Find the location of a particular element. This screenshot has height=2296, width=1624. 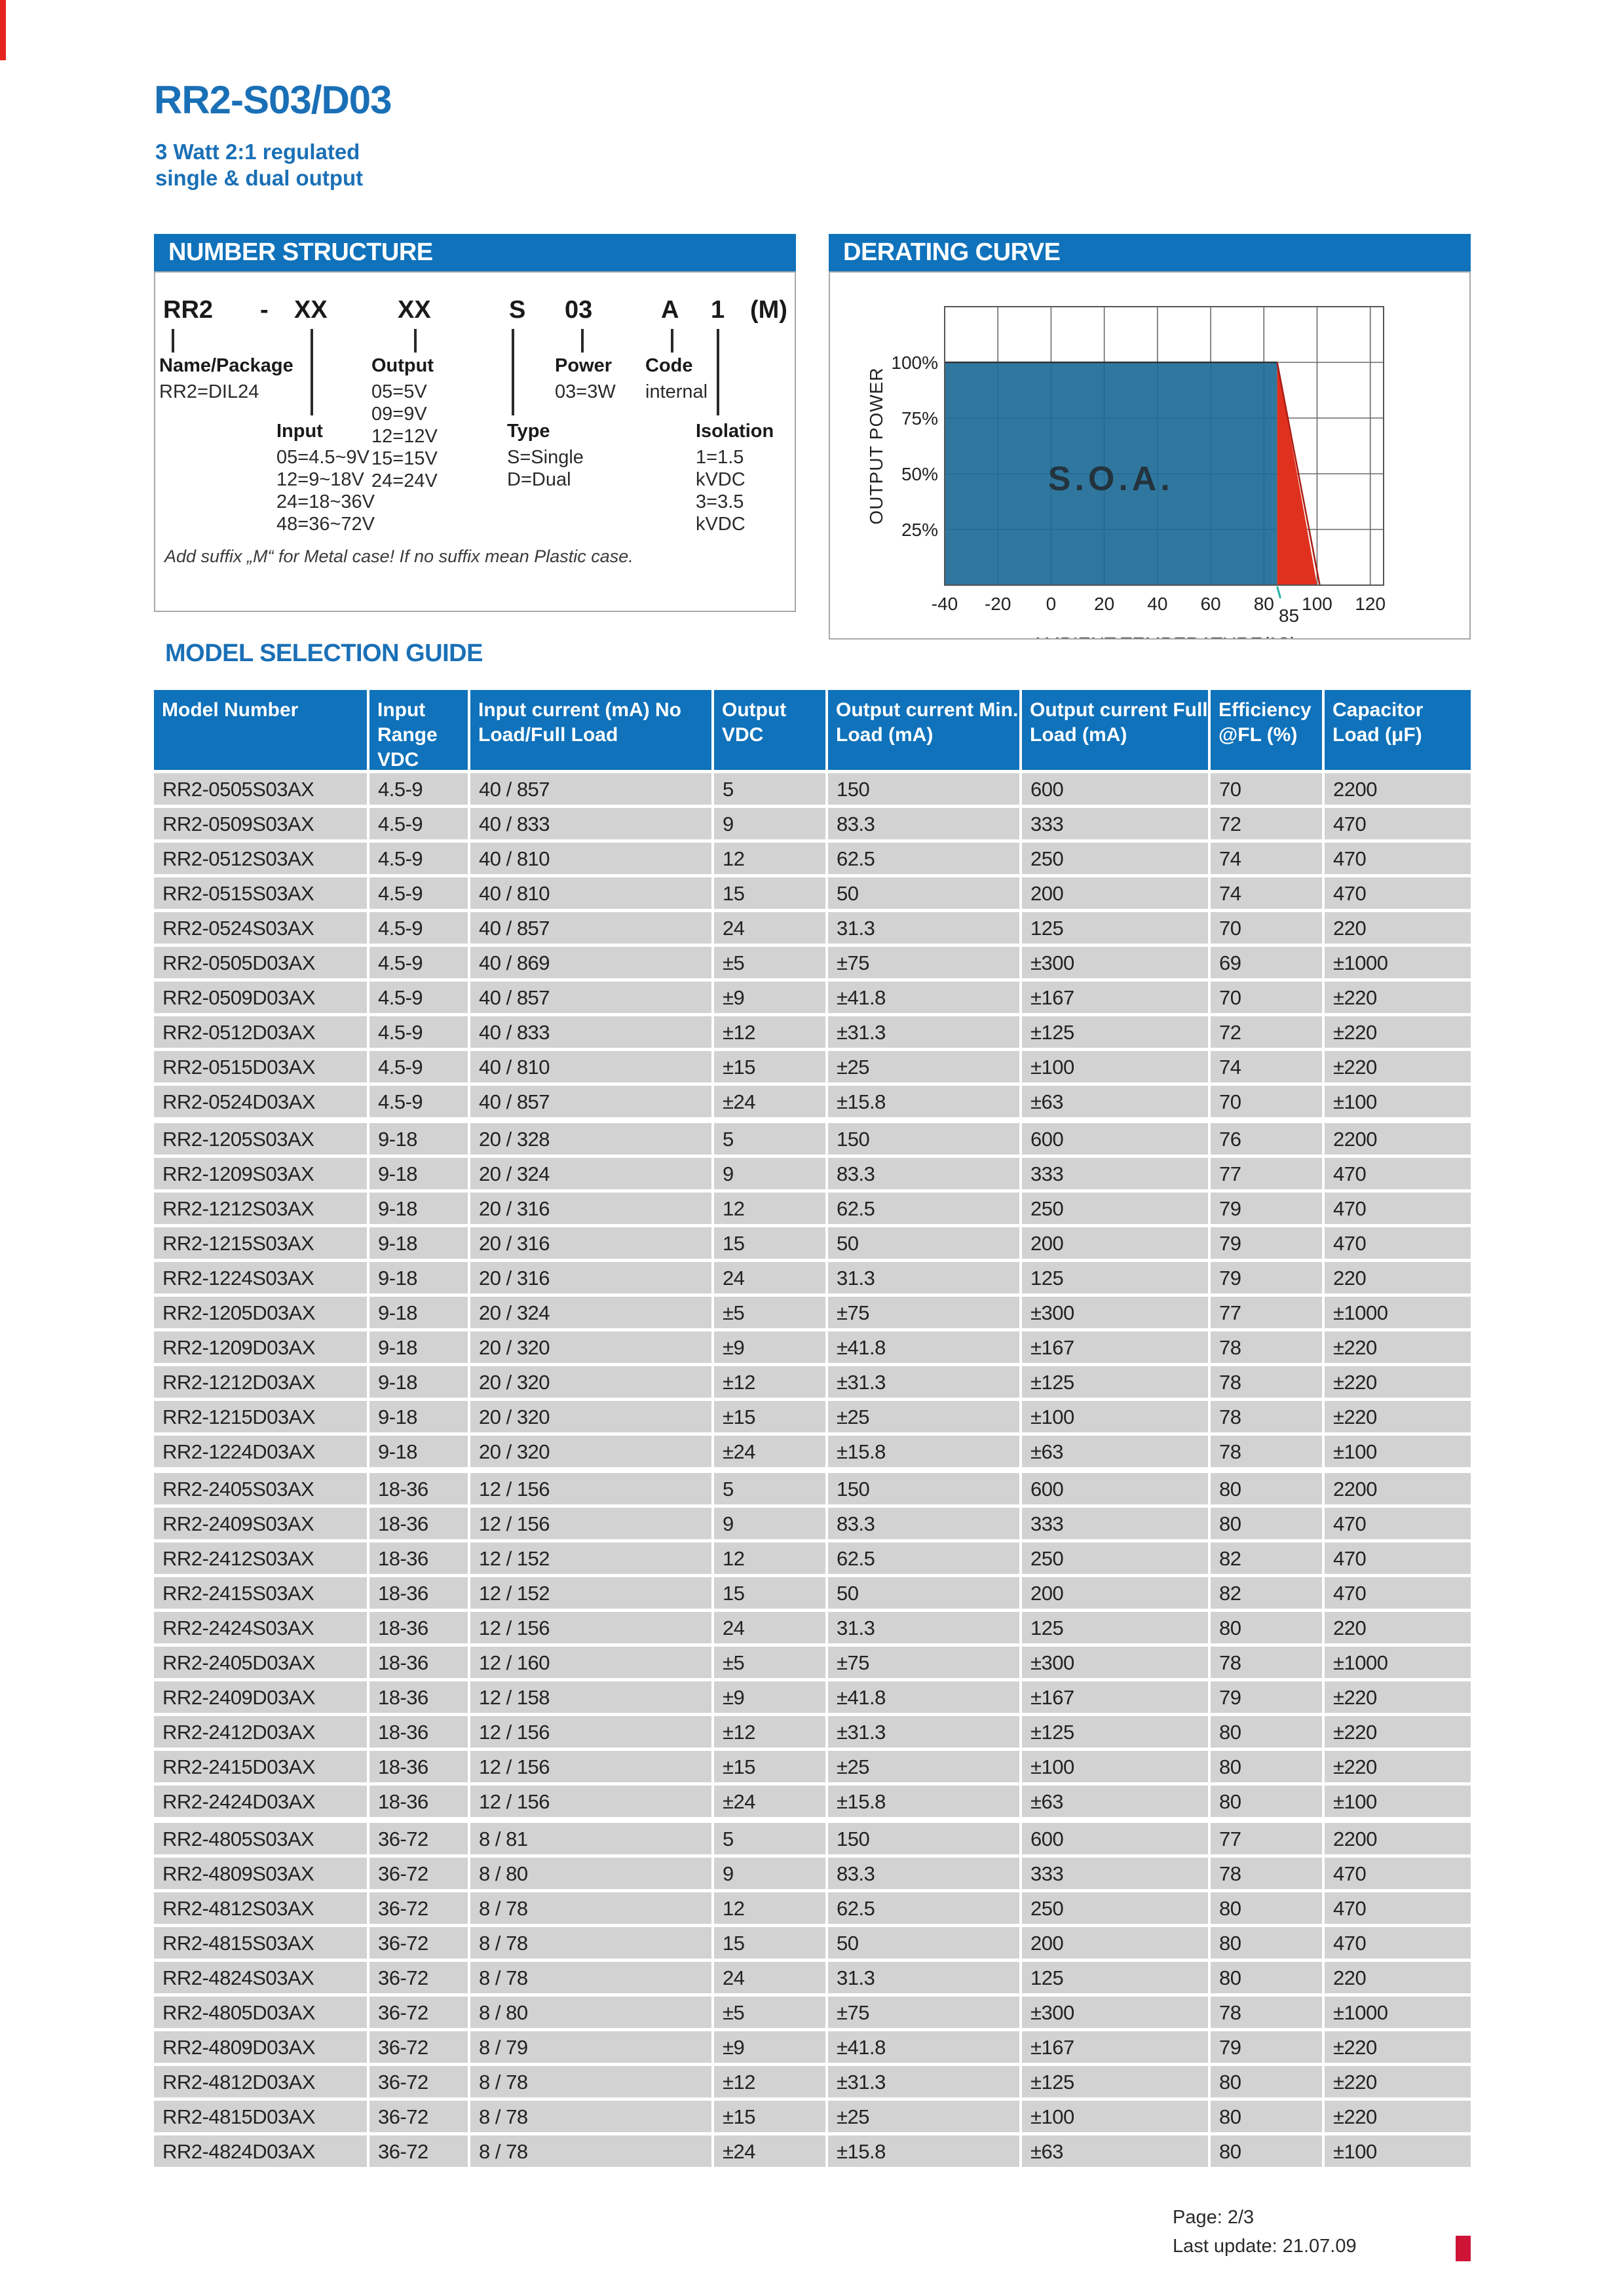

structure-item: S=Single is located at coordinates (545, 457).